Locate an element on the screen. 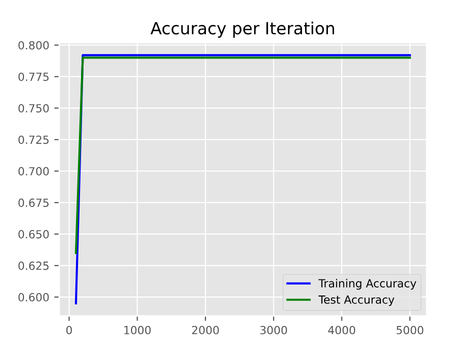  y-tick-label: 0.625 is located at coordinates (33, 266).